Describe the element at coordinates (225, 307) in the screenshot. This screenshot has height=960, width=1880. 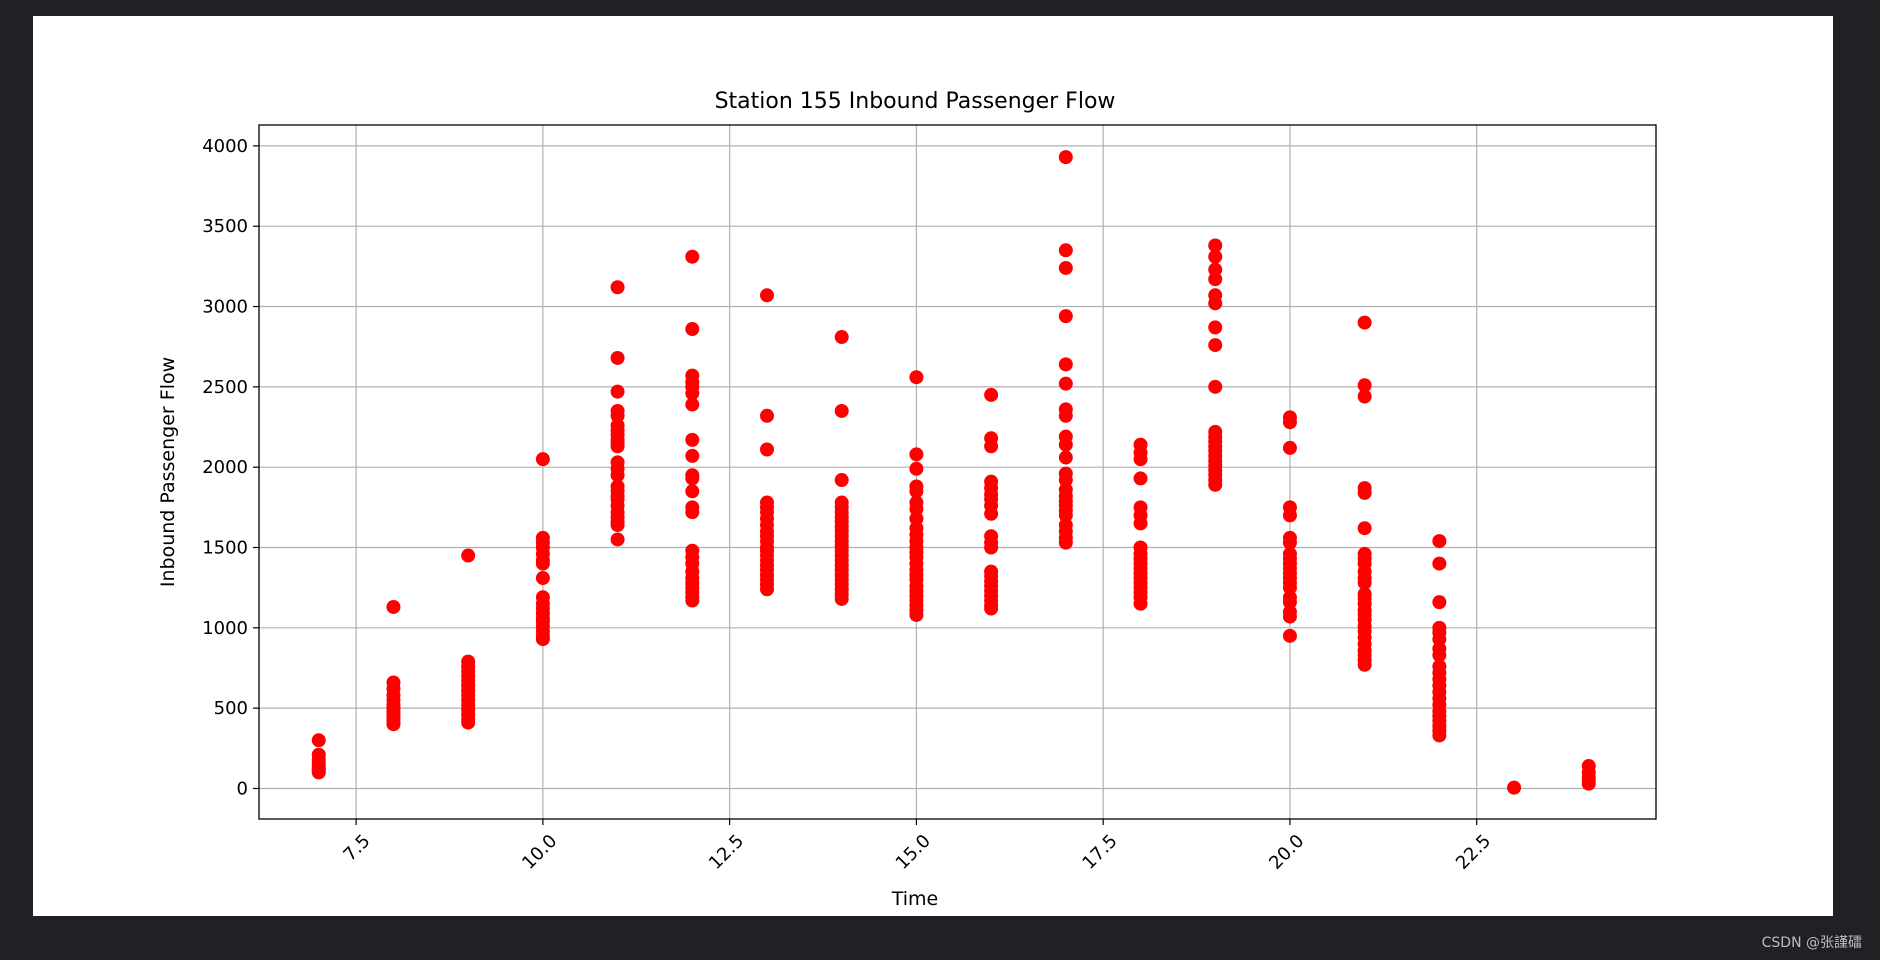
I see `y-tick-label: 3000` at that location.